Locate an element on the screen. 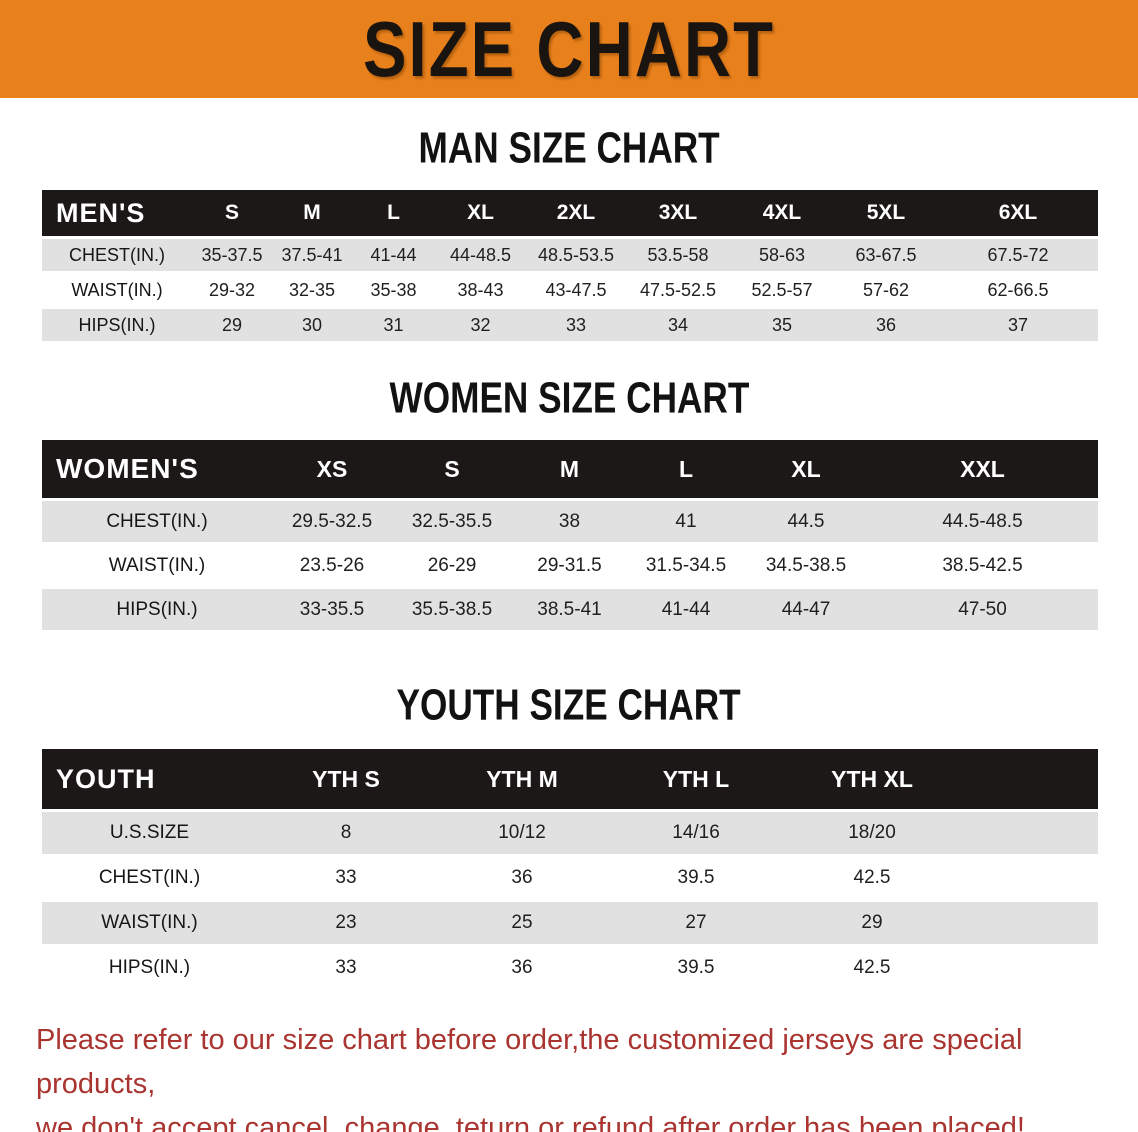 The height and width of the screenshot is (1132, 1138). table-cell: 44.5 is located at coordinates (806, 521).